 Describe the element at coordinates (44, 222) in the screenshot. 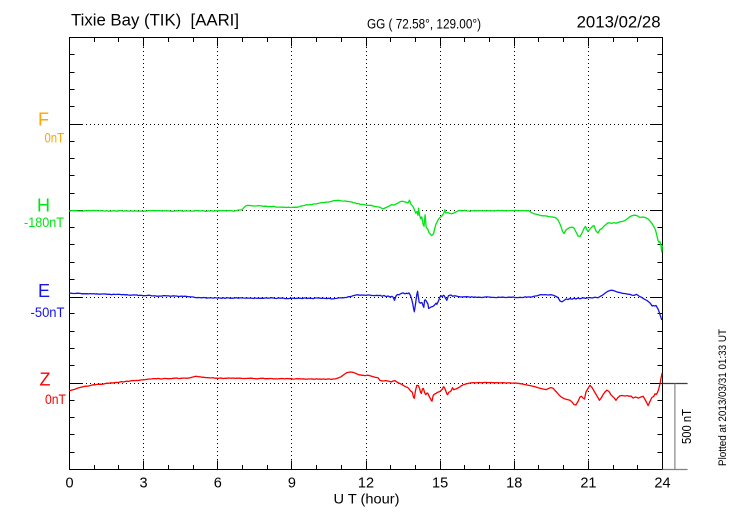

I see `svg-text: -180nT` at that location.